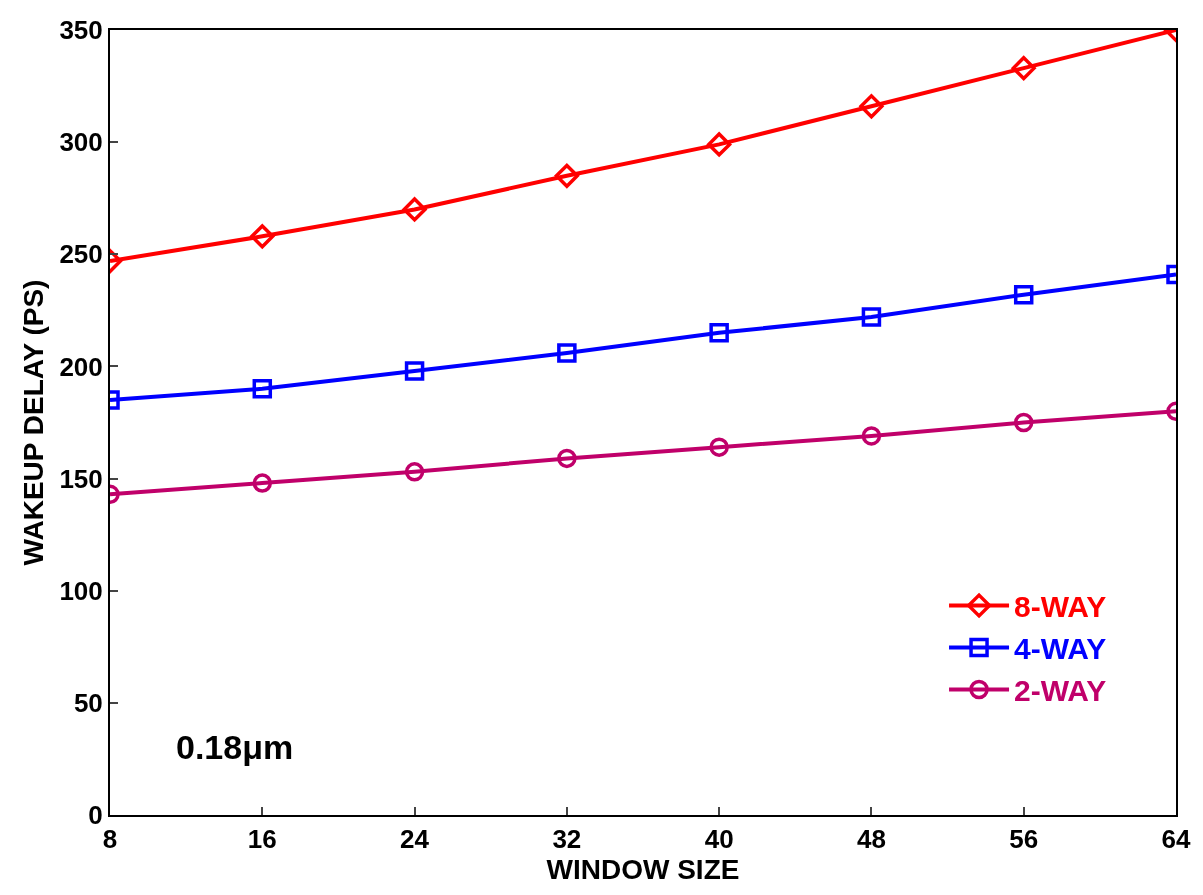 This screenshot has width=1203, height=895. Describe the element at coordinates (235, 747) in the screenshot. I see `annotation: 0.18μm` at that location.